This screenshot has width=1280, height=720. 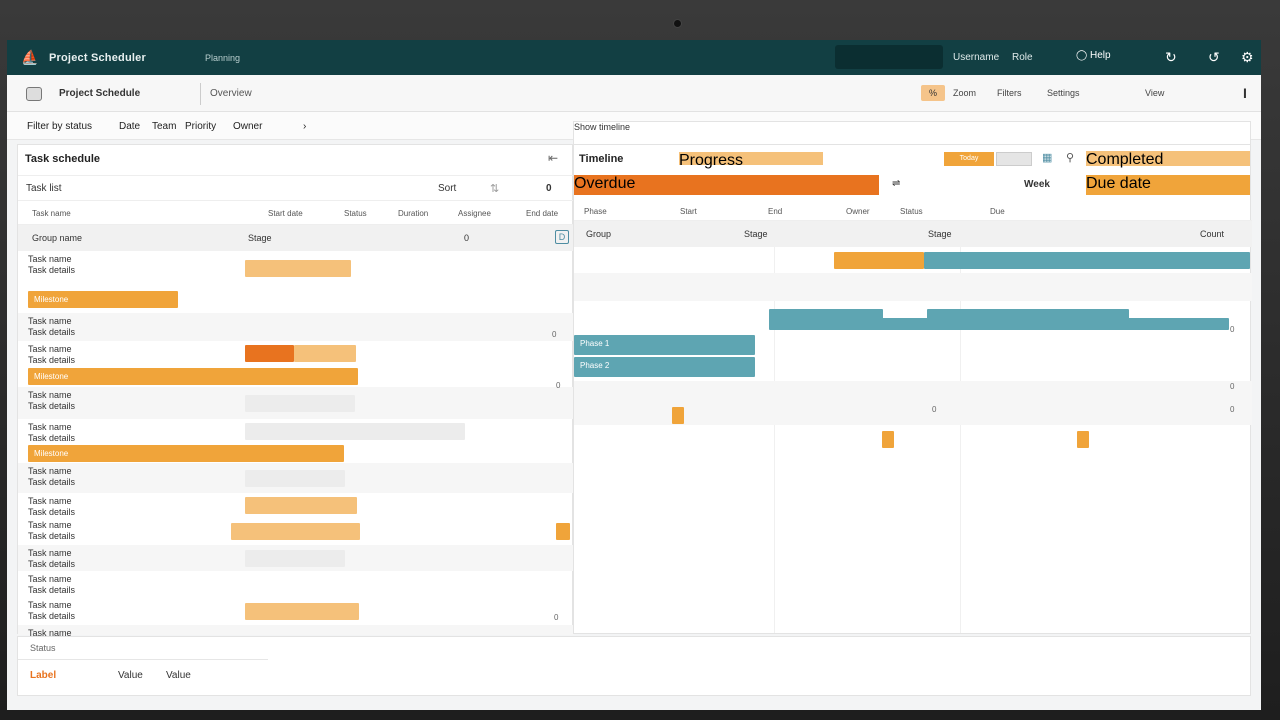 What do you see at coordinates (100, 93) in the screenshot?
I see `project-title: Project Schedule` at bounding box center [100, 93].